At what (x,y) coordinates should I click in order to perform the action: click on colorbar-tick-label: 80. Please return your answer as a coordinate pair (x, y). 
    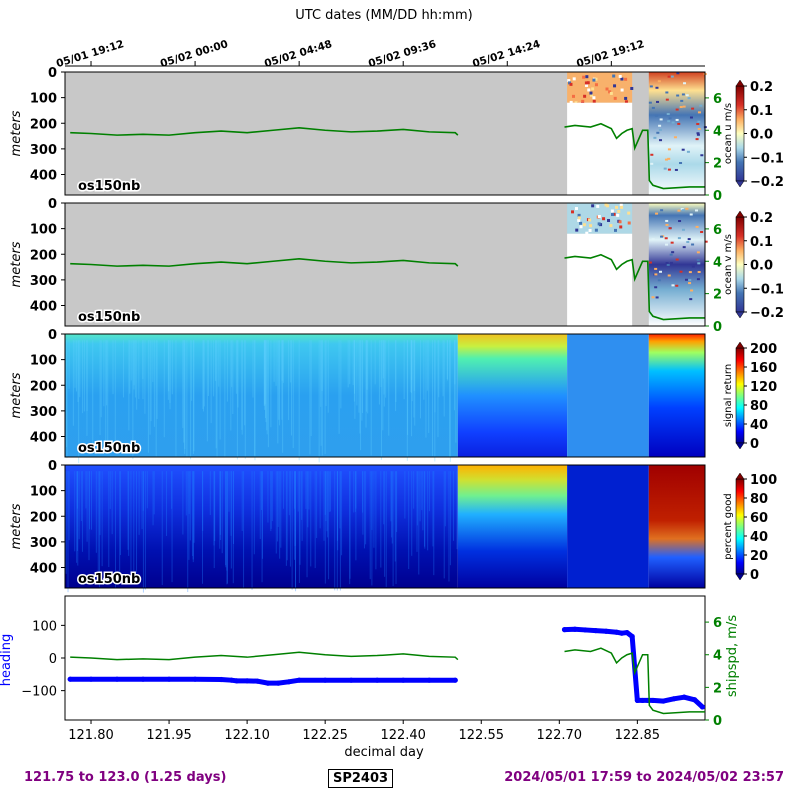
    Looking at the image, I should click on (759, 406).